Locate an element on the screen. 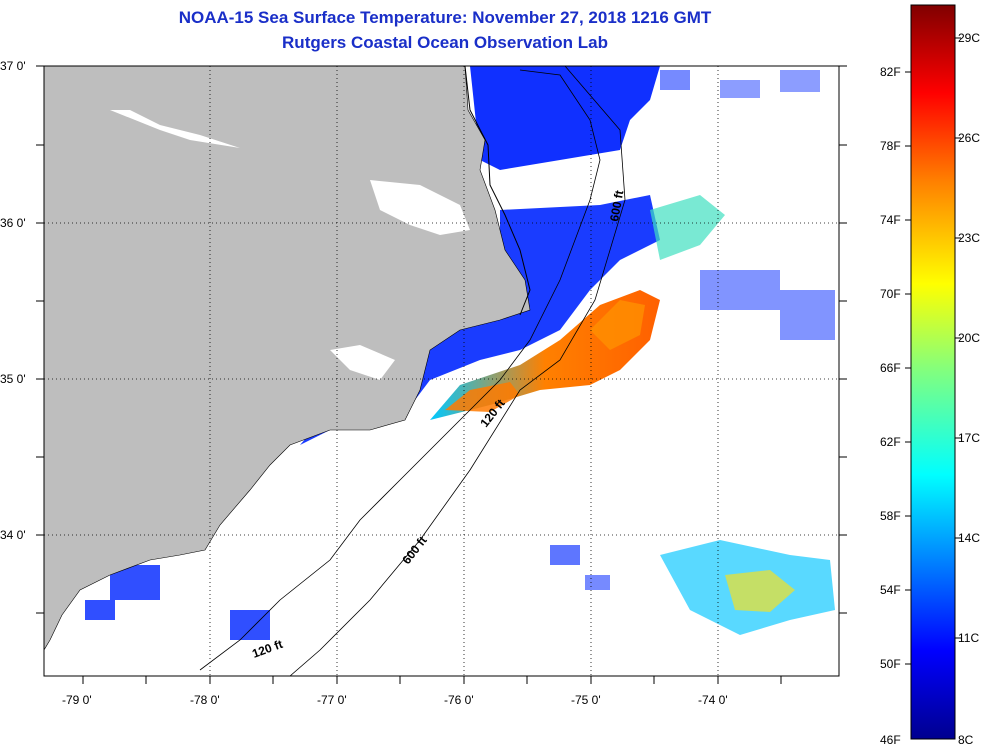 This screenshot has height=754, width=984. lon-label-77: -77 0' is located at coordinates (332, 700).